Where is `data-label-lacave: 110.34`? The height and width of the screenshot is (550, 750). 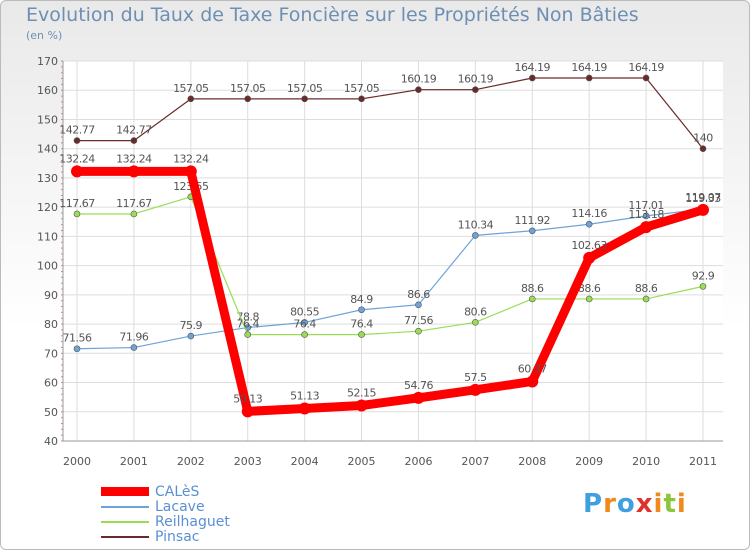 data-label-lacave: 110.34 is located at coordinates (476, 224).